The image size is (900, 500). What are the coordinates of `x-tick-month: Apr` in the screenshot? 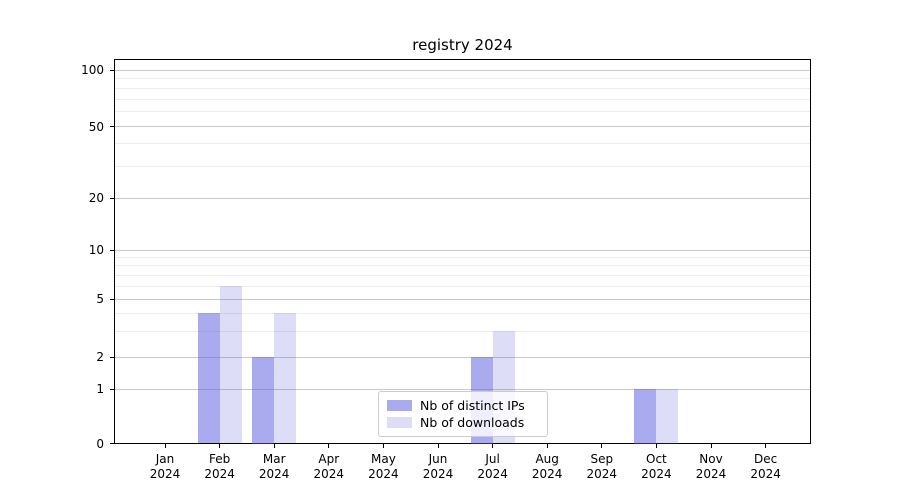 It's located at (329, 459).